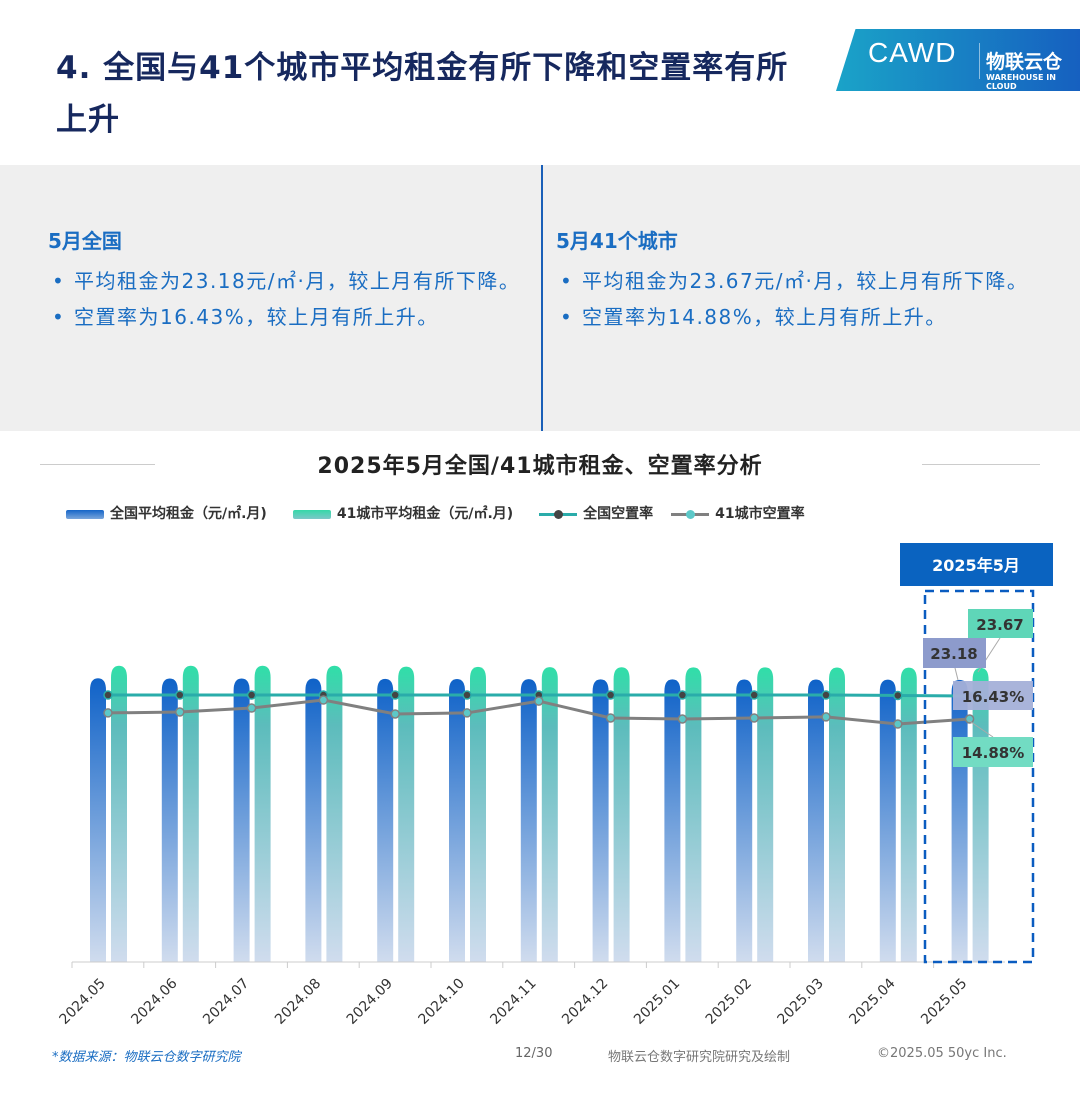 The image size is (1080, 1100). Describe the element at coordinates (1024, 62) in the screenshot. I see `logo-cn: 物联云仓` at that location.